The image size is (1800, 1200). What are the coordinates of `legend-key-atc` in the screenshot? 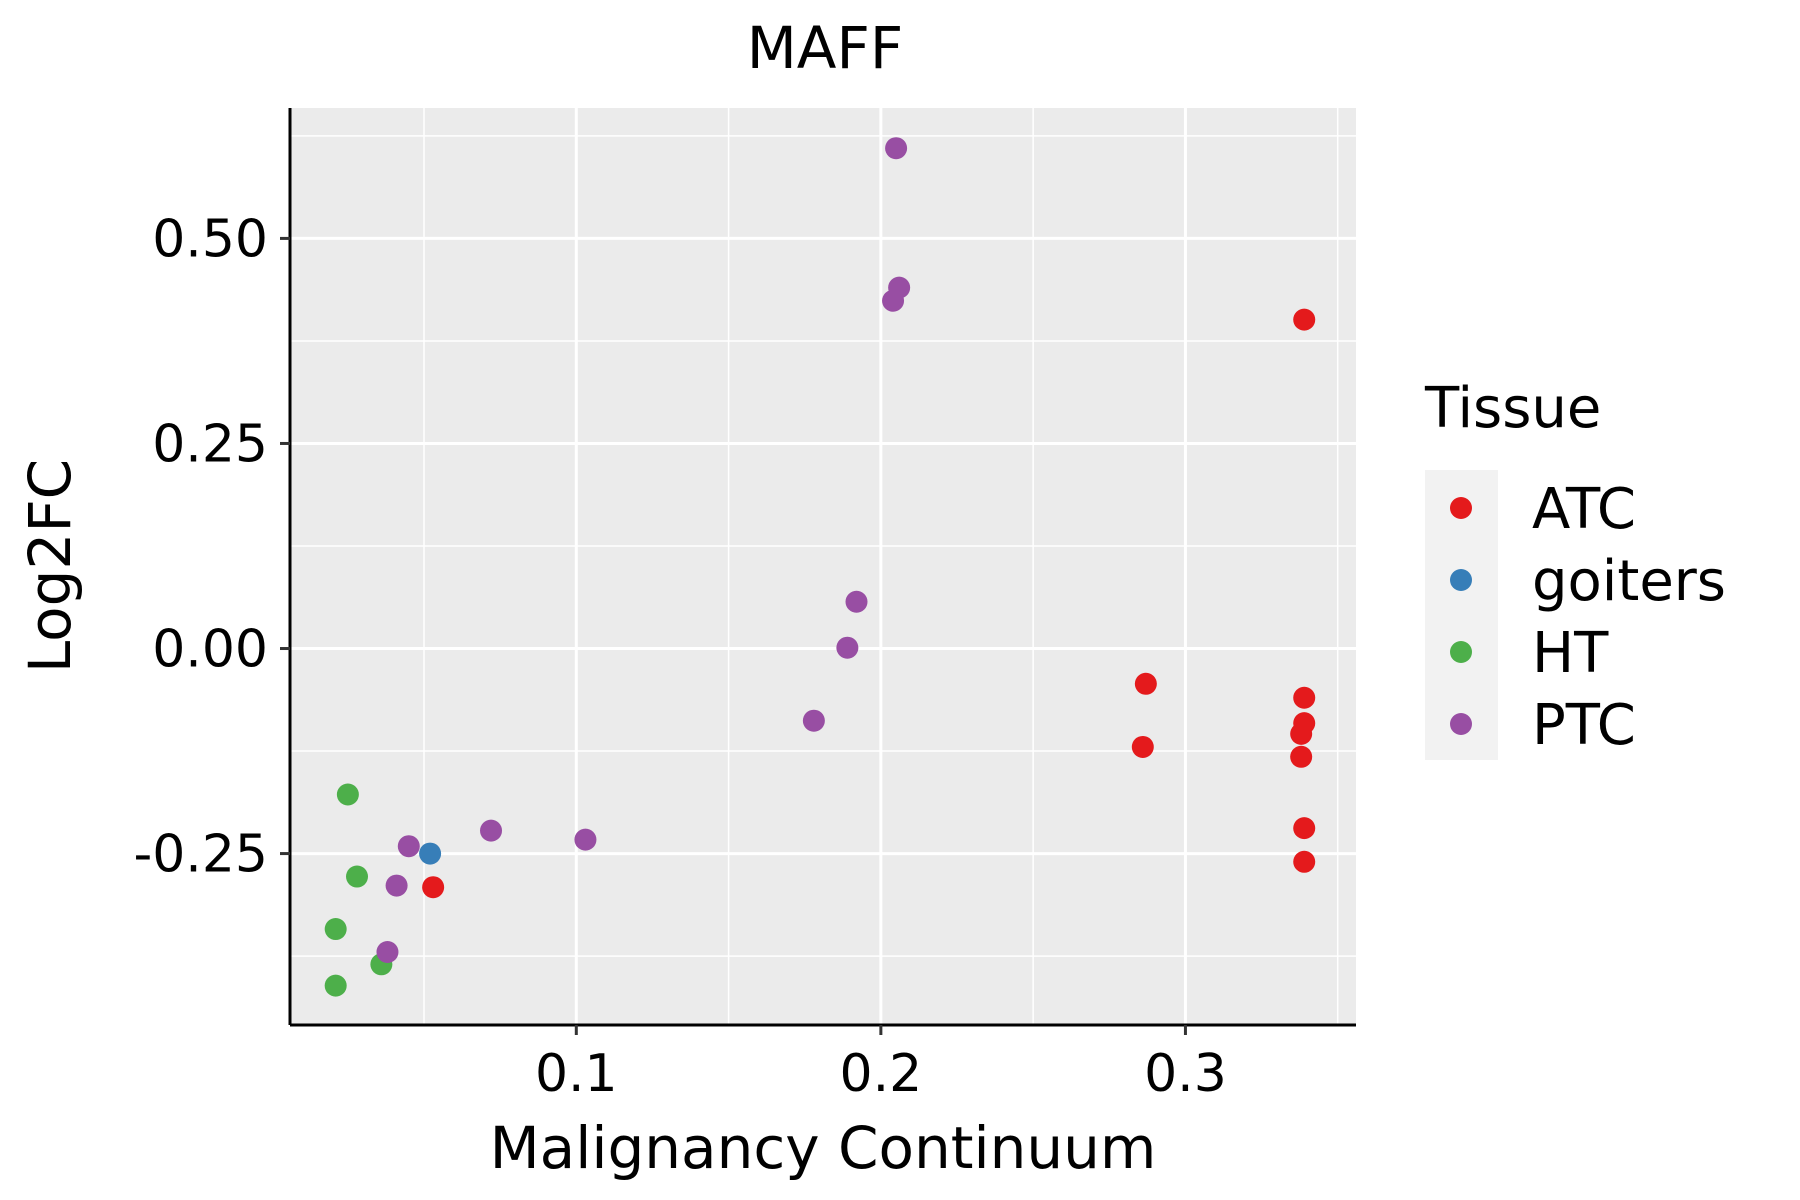 It's located at (1461, 508).